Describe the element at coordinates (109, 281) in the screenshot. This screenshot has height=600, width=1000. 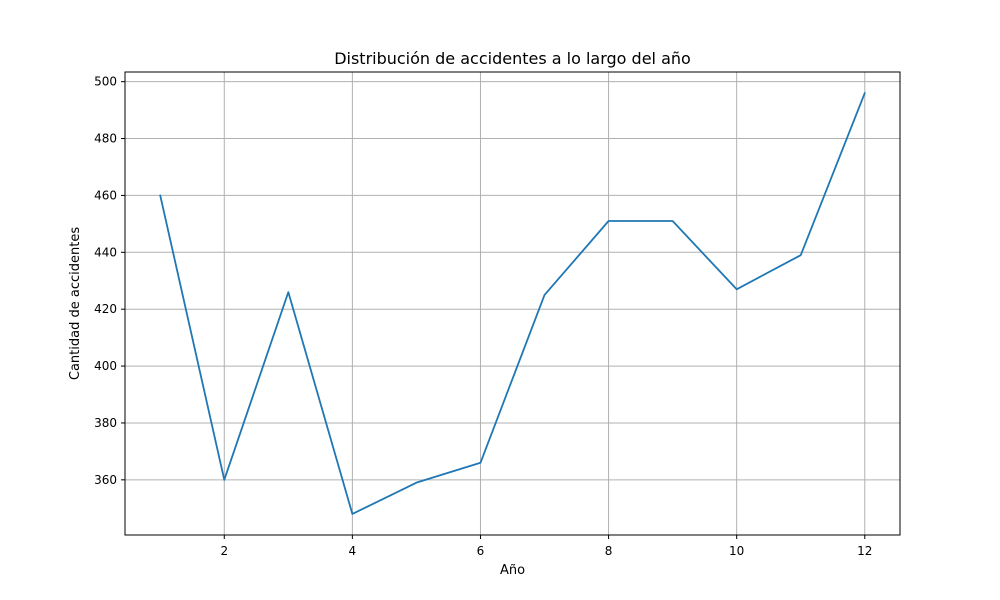
I see `y-axis: 360 380 400 420 440 460 480 500` at that location.